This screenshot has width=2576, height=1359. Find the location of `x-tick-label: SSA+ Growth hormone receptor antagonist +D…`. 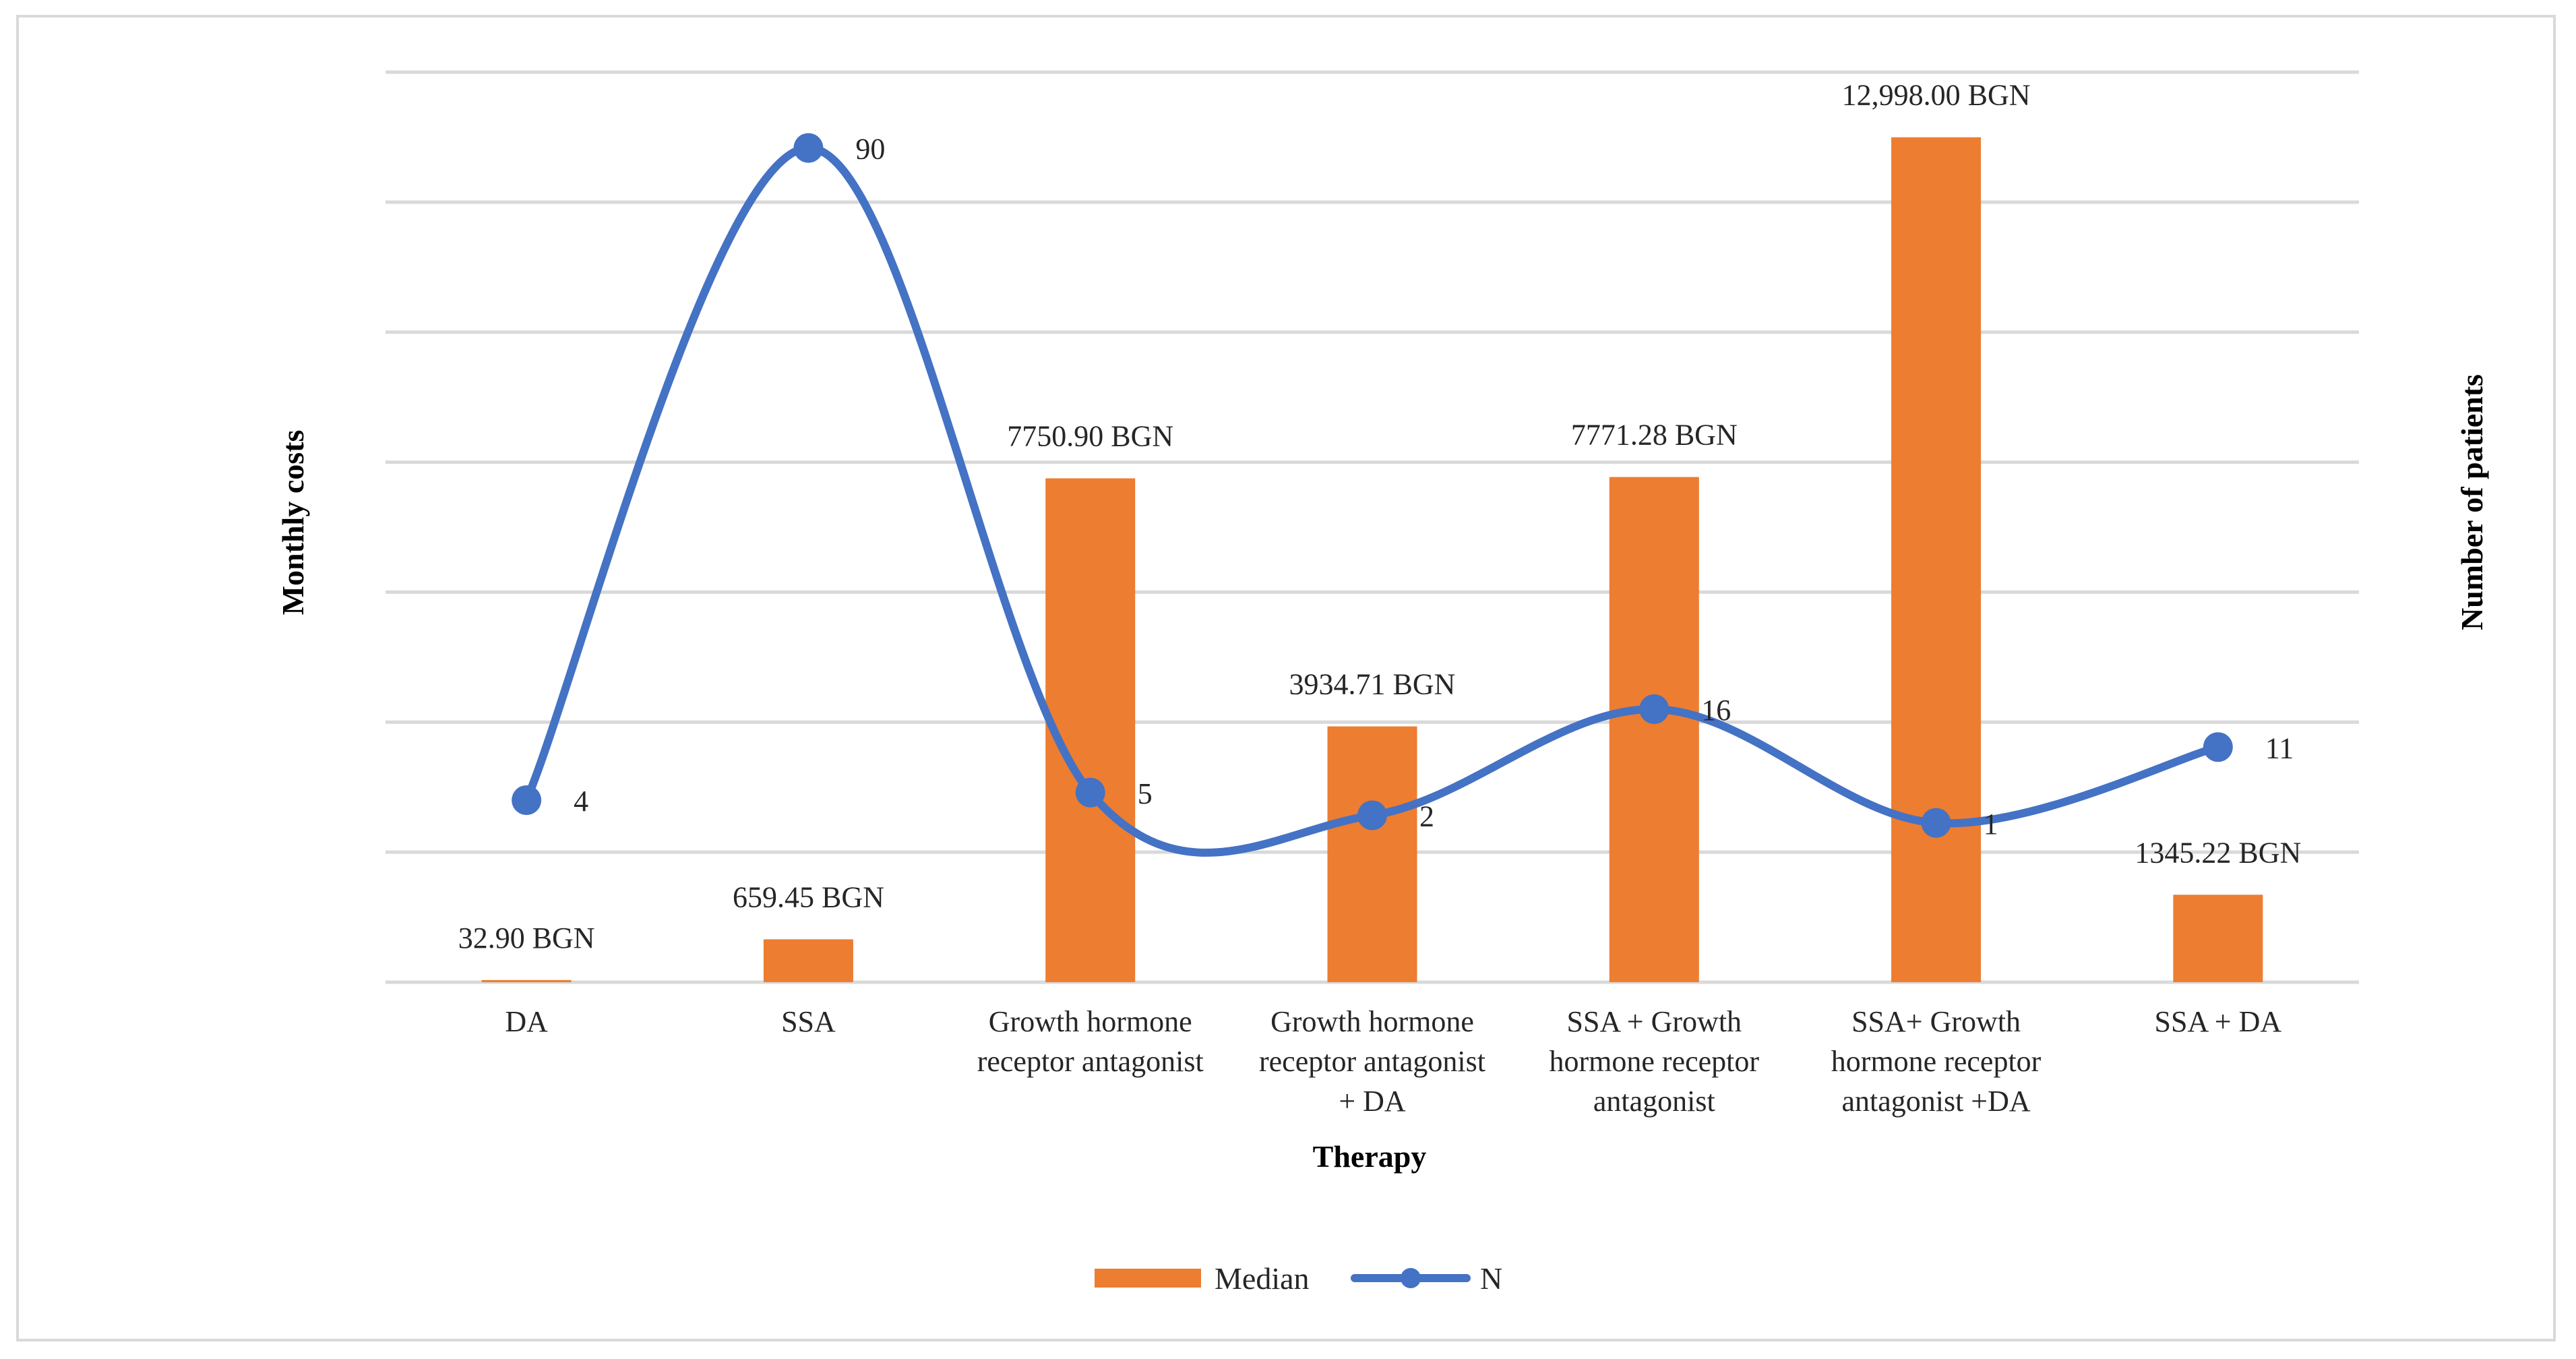

x-tick-label: SSA+ Growth hormone receptor antagonist +D… is located at coordinates (1936, 1061).